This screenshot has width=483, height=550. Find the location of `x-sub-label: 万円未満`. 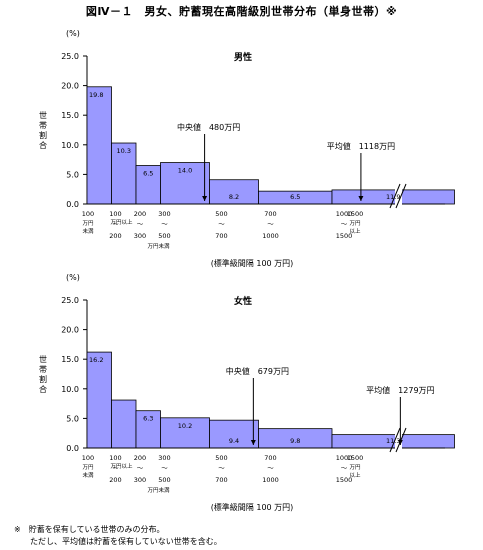

x-sub-label: 万円未満 is located at coordinates (158, 490).